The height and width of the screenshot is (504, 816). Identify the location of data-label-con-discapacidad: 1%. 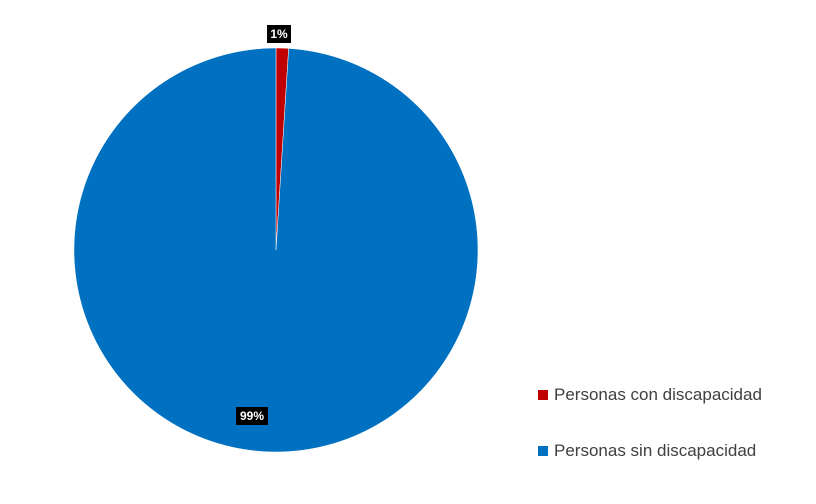
(279, 34).